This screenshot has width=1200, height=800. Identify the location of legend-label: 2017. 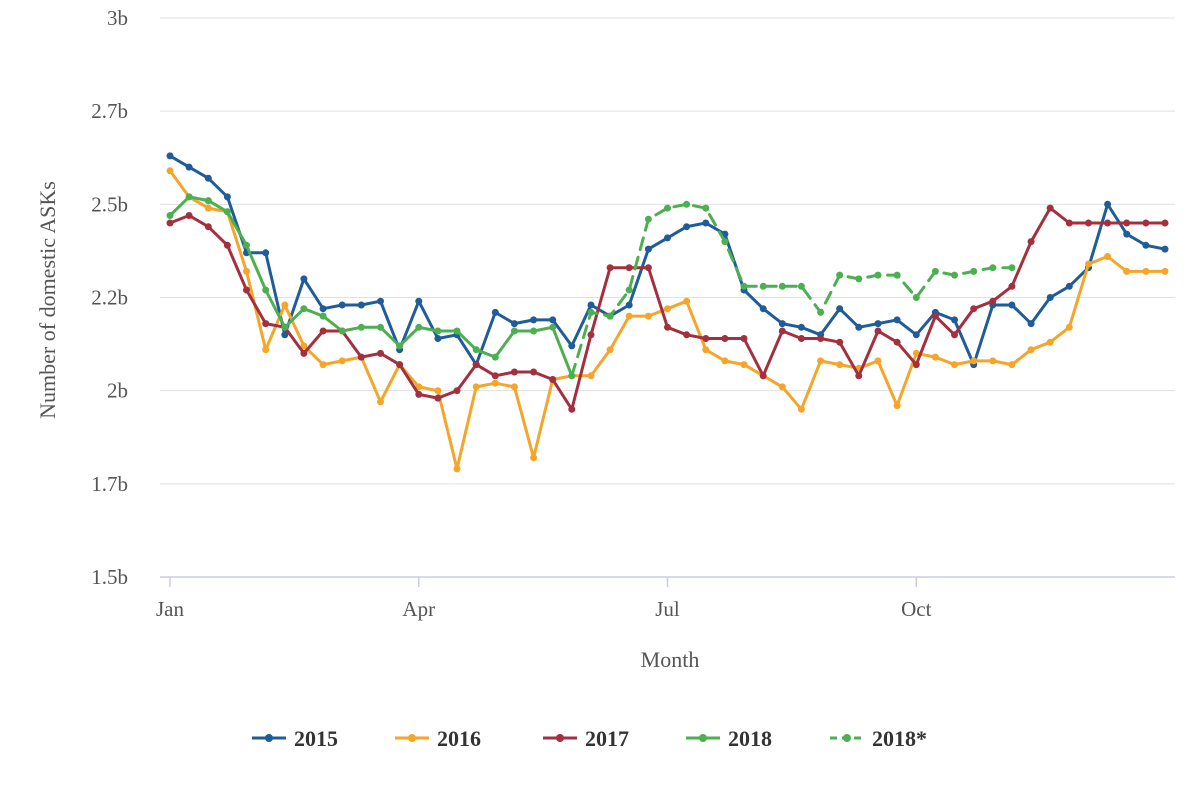
(607, 738).